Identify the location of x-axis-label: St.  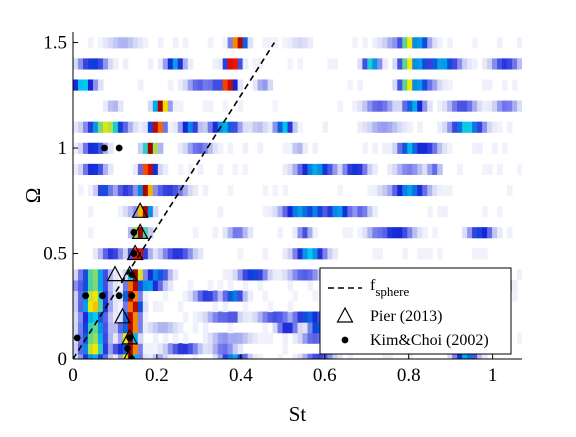
(298, 414).